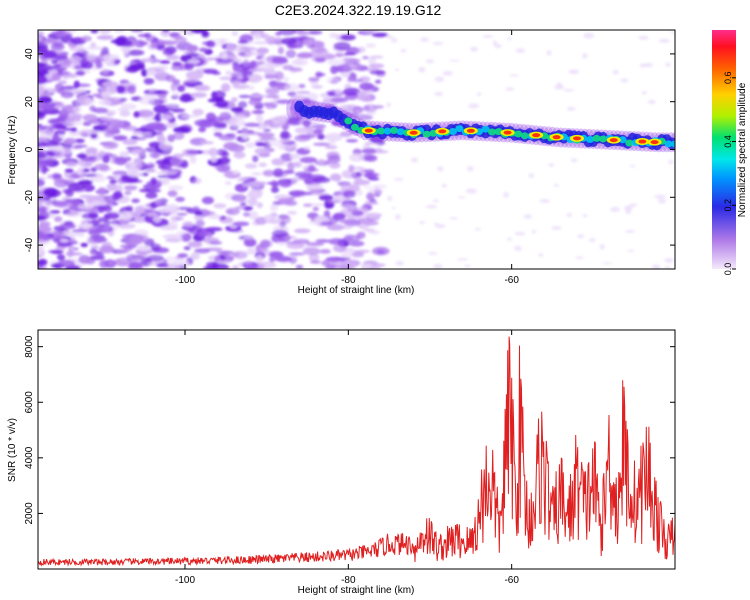  What do you see at coordinates (511, 580) in the screenshot?
I see `bottom-x-tick-label: -60` at bounding box center [511, 580].